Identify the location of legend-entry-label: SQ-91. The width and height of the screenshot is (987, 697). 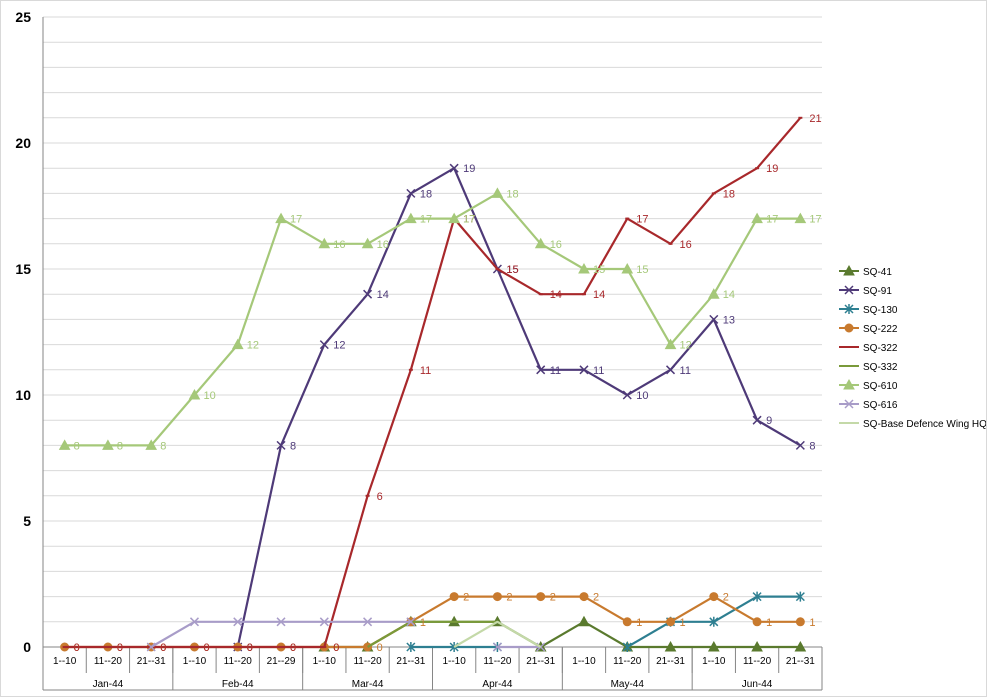
(877, 291).